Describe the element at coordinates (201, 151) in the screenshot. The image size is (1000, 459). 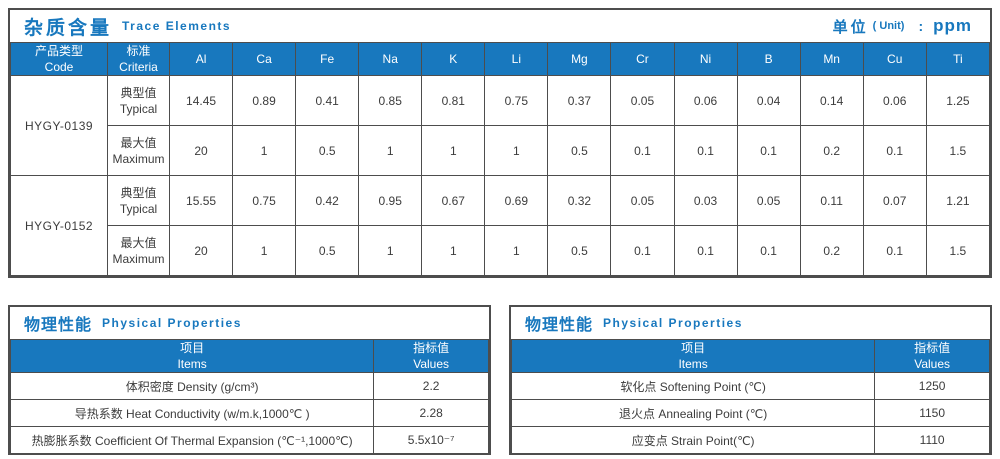
I see `value-cell-al: 20` at that location.